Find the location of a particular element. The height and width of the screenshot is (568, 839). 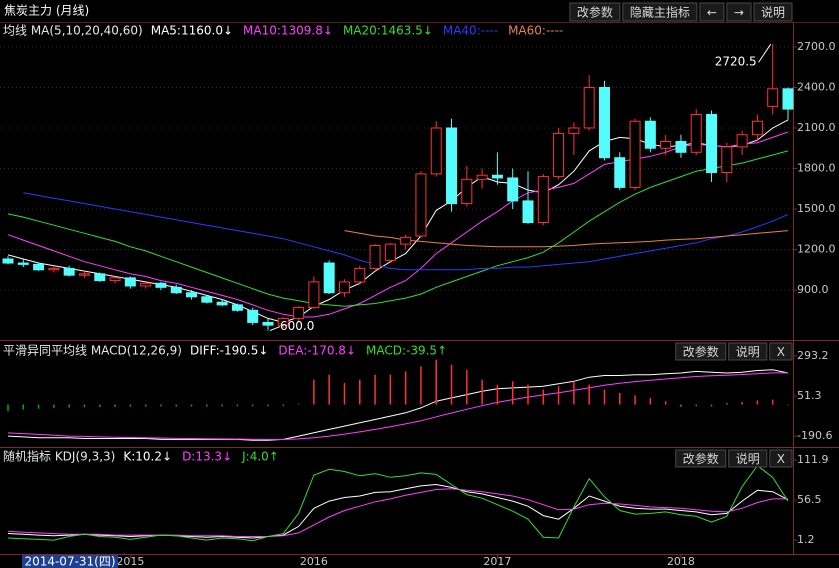

y-tick-label: 900.0 is located at coordinates (813, 289).